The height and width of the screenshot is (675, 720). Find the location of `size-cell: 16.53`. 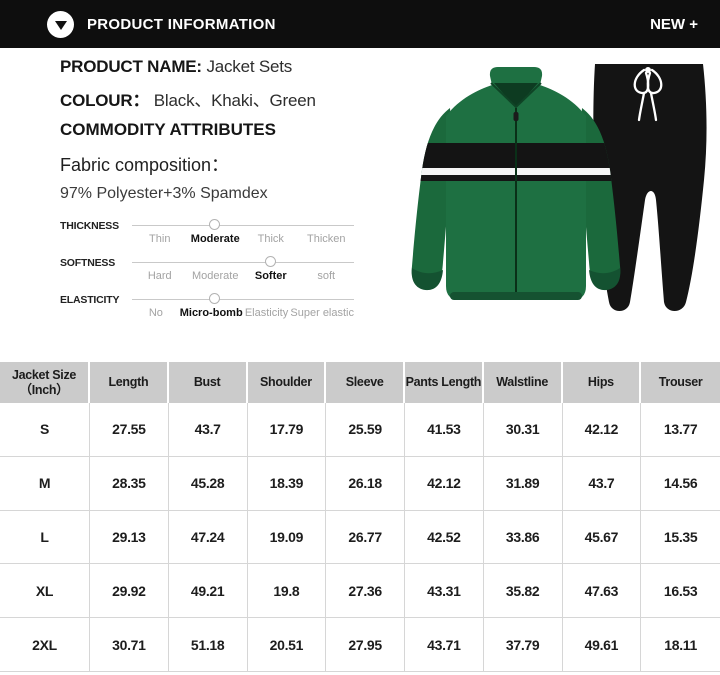

size-cell: 16.53 is located at coordinates (680, 590).